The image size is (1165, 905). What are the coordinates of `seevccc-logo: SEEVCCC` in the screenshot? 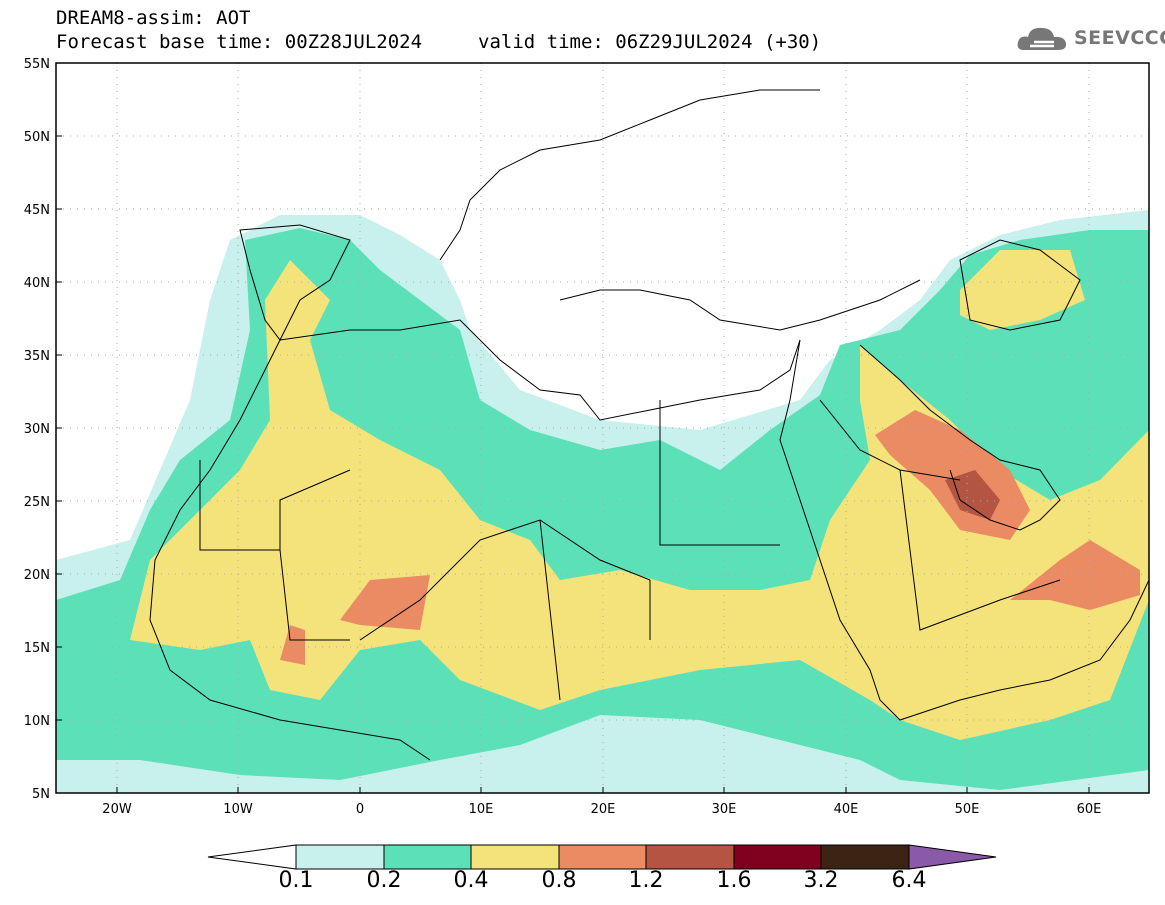 It's located at (1119, 38).